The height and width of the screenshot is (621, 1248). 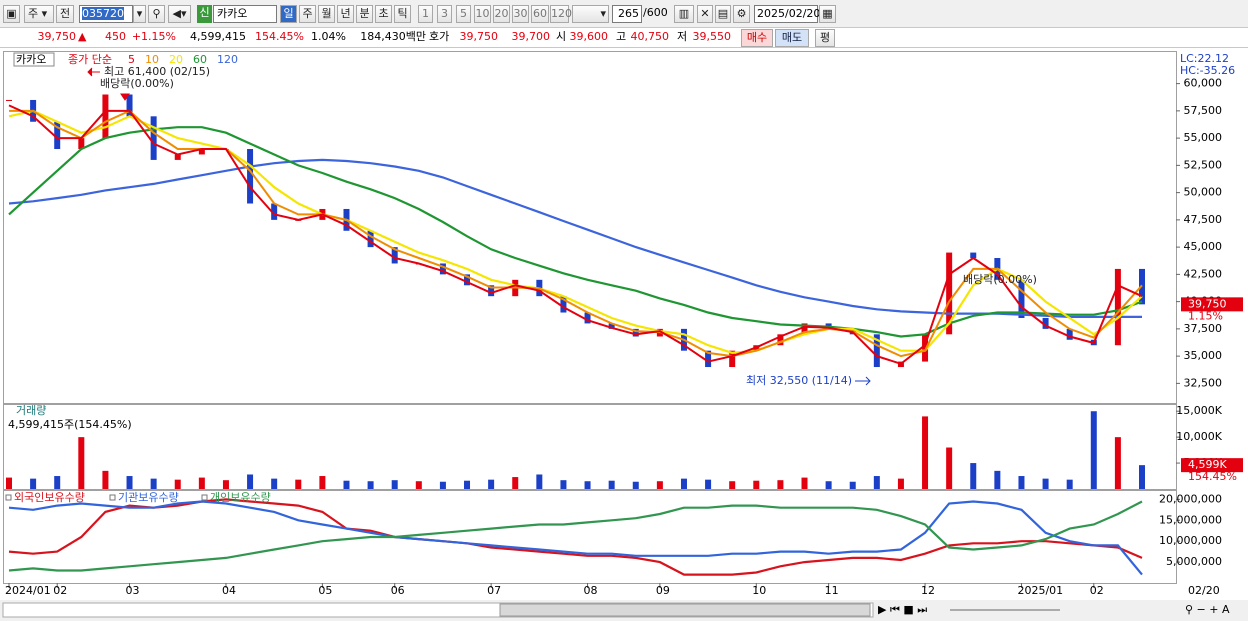 What do you see at coordinates (741, 14) in the screenshot?
I see `settings-button: ⚙` at bounding box center [741, 14].